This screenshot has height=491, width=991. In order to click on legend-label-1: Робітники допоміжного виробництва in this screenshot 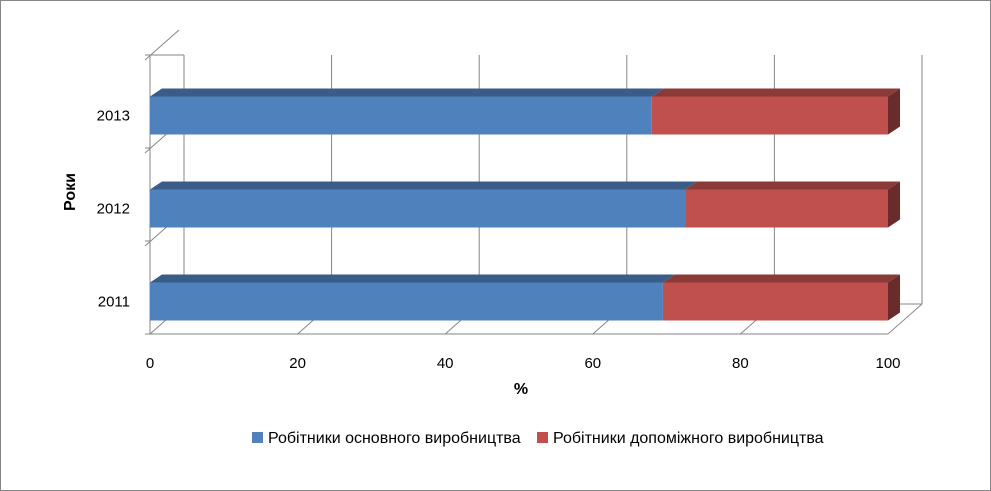, I will do `click(688, 438)`.